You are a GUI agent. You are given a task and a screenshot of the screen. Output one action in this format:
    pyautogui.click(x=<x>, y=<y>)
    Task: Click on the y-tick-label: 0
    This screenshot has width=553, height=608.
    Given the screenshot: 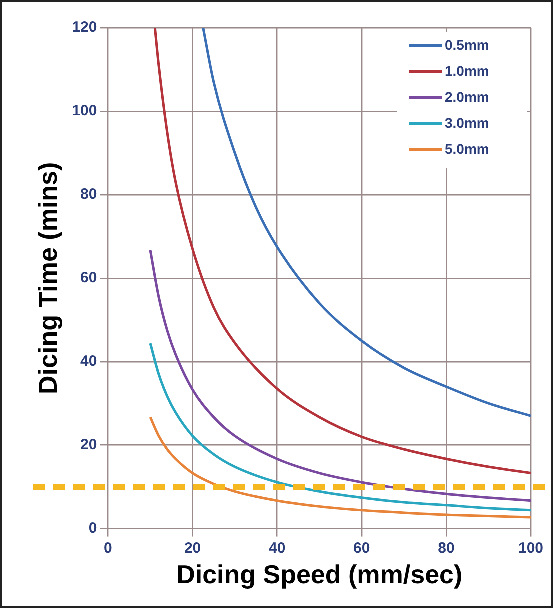 What is the action you would take?
    pyautogui.click(x=93, y=528)
    